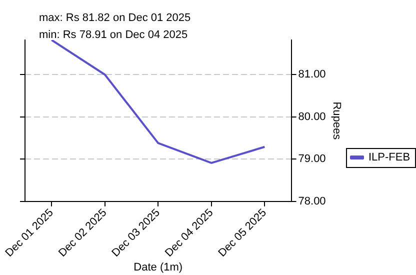 Image resolution: width=416 pixels, height=275 pixels. I want to click on y-tick-label: 81.00, so click(312, 74).